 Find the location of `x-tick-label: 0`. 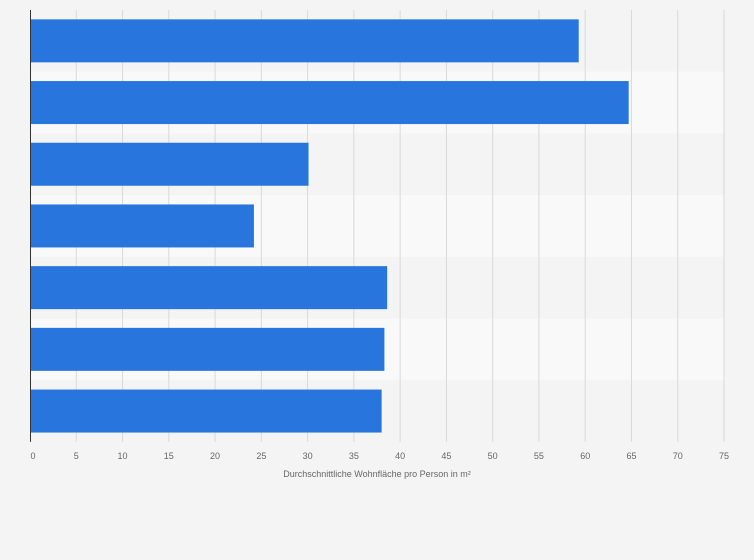

x-tick-label: 0 is located at coordinates (32, 456).